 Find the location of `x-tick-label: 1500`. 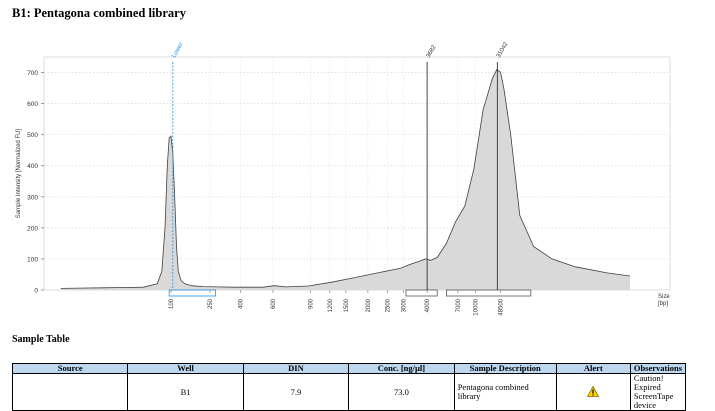

x-tick-label: 1500 is located at coordinates (347, 305).